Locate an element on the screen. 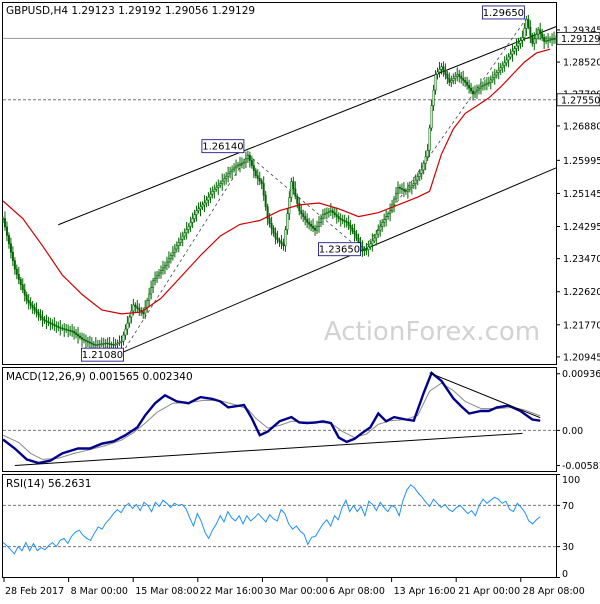 The image size is (600, 604). price-callout-label: 1.29650 is located at coordinates (503, 13).